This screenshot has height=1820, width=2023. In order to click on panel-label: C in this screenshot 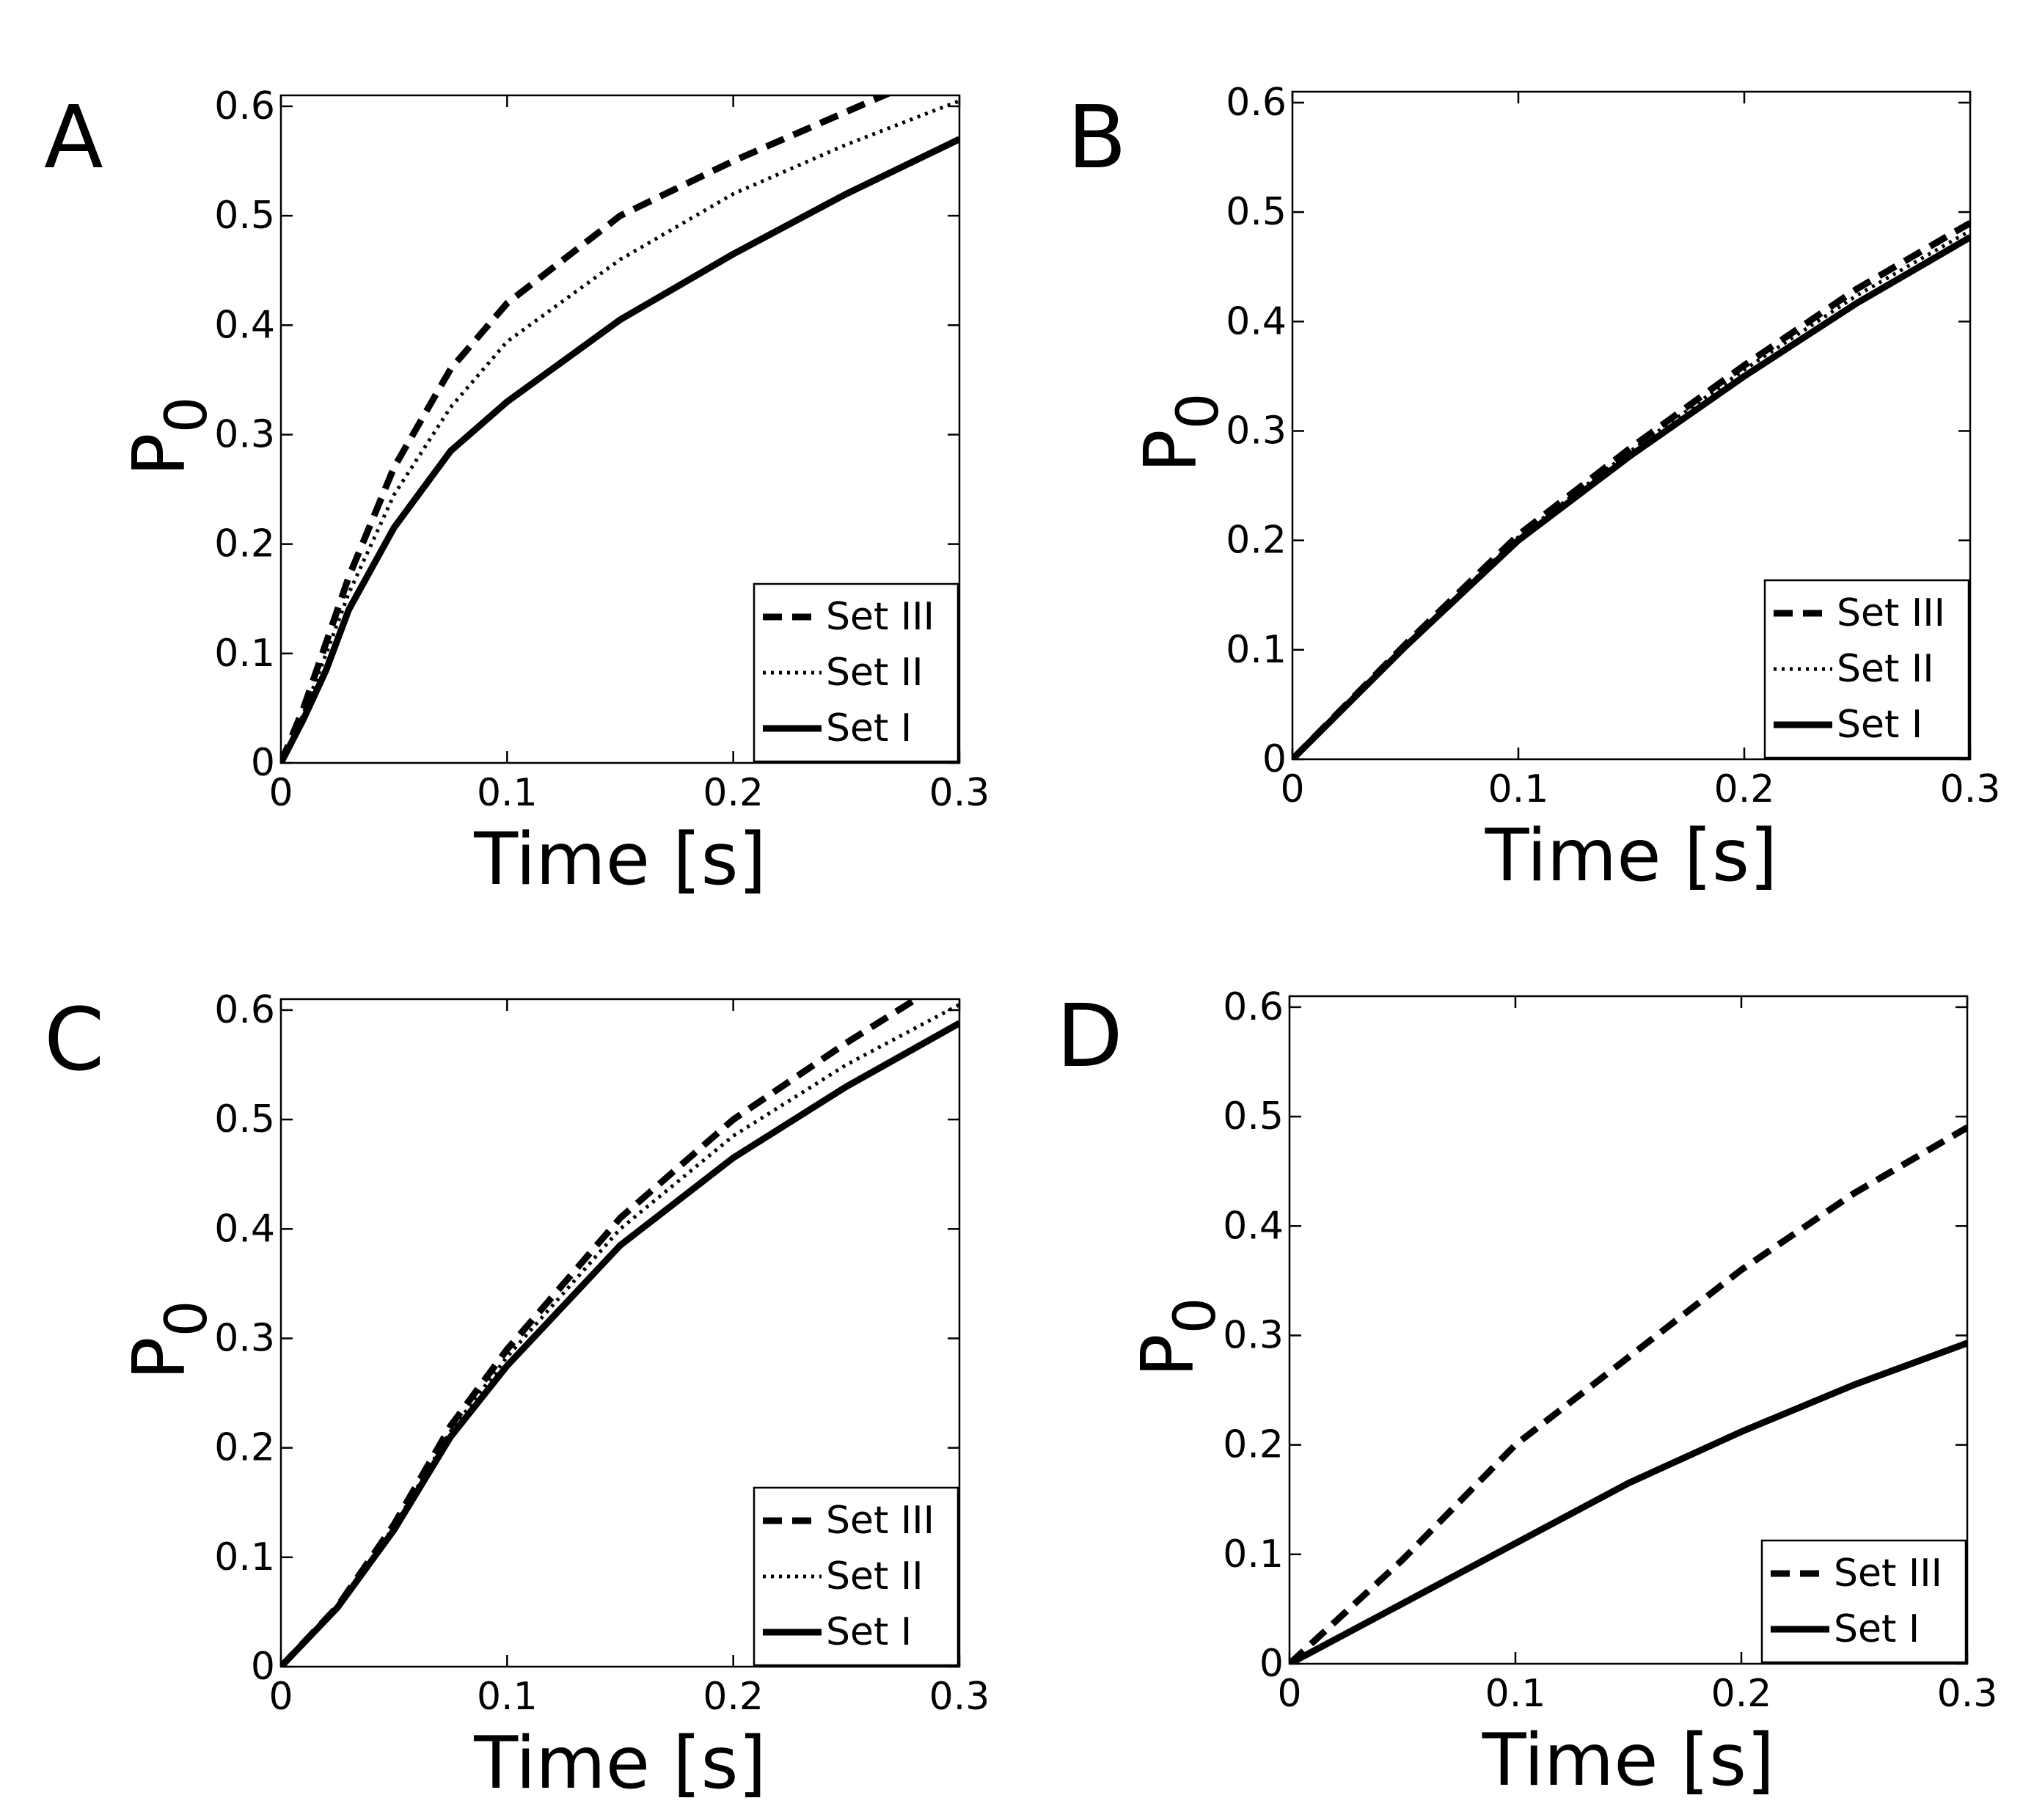, I will do `click(74, 1039)`.